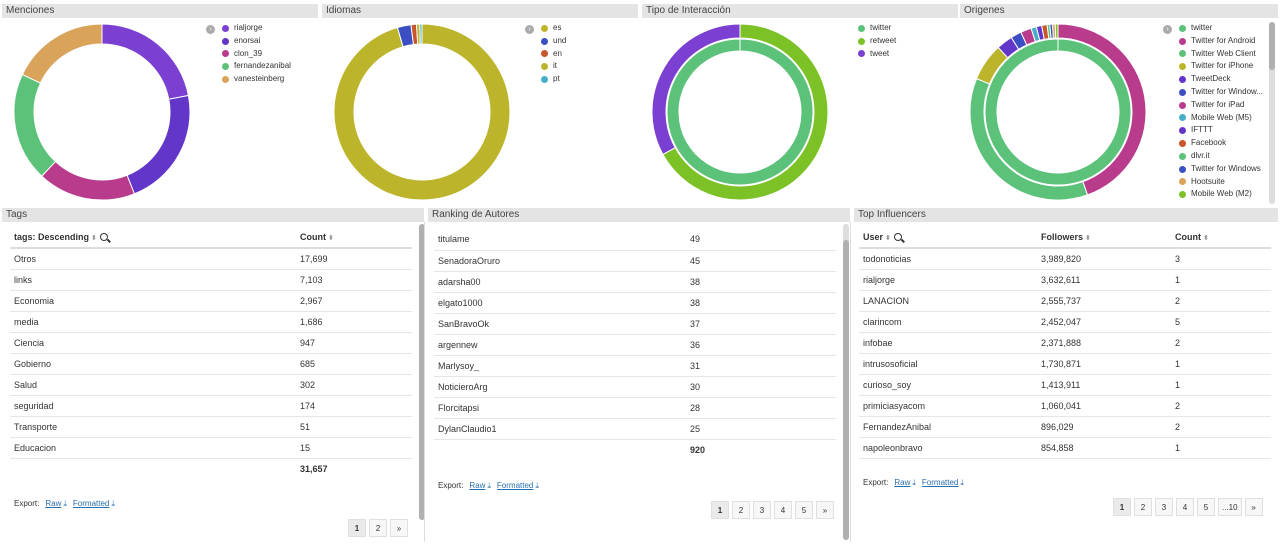  What do you see at coordinates (1223, 41) in the screenshot?
I see `origenes-legend-item: Twitter for Android` at bounding box center [1223, 41].